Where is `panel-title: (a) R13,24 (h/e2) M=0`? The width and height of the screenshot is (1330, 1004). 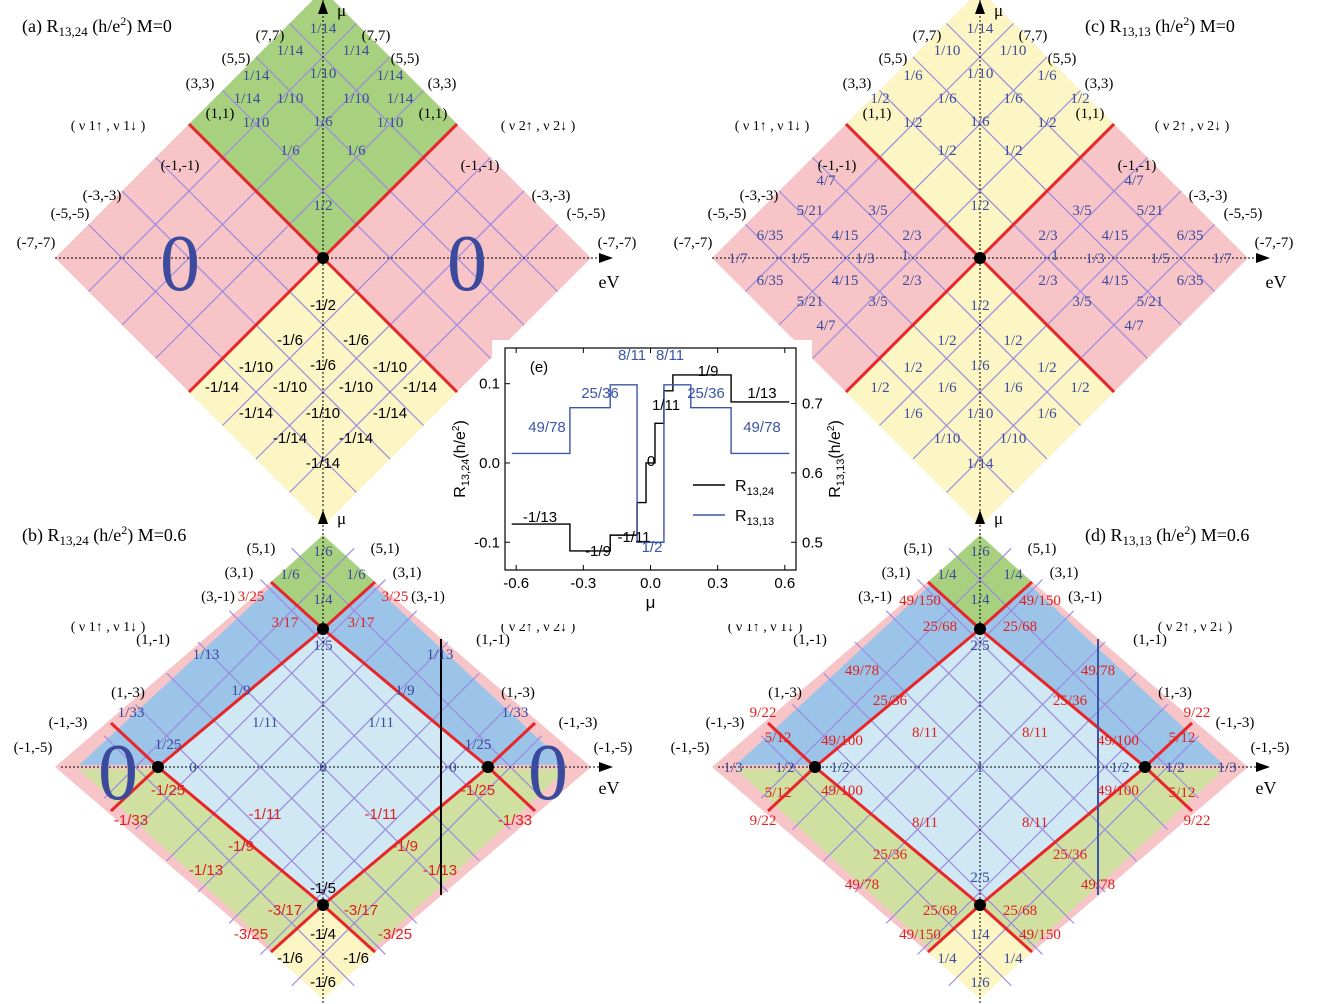 panel-title: (a) R13,24 (h/e2) M=0 is located at coordinates (97, 26).